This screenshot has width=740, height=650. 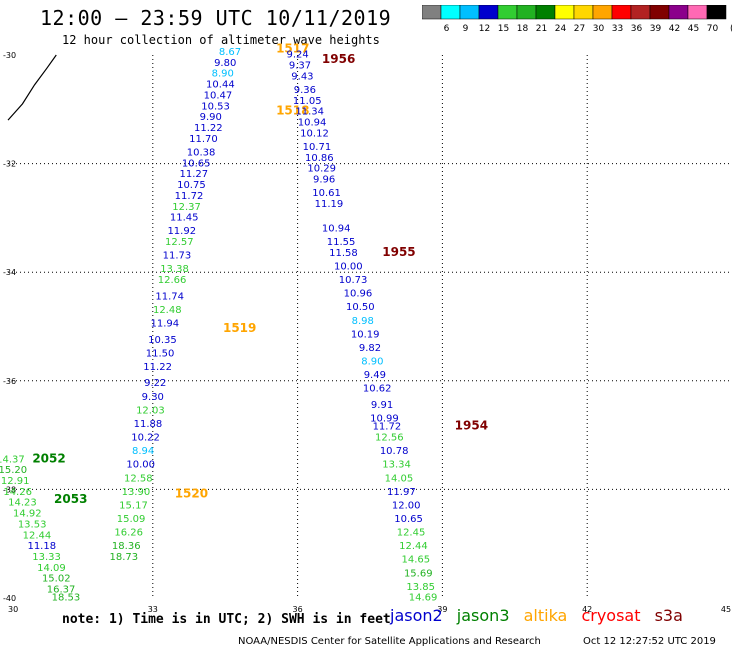 What do you see at coordinates (731, 29) in the screenshot?
I see `colorbar-unit: (ft)` at bounding box center [731, 29].